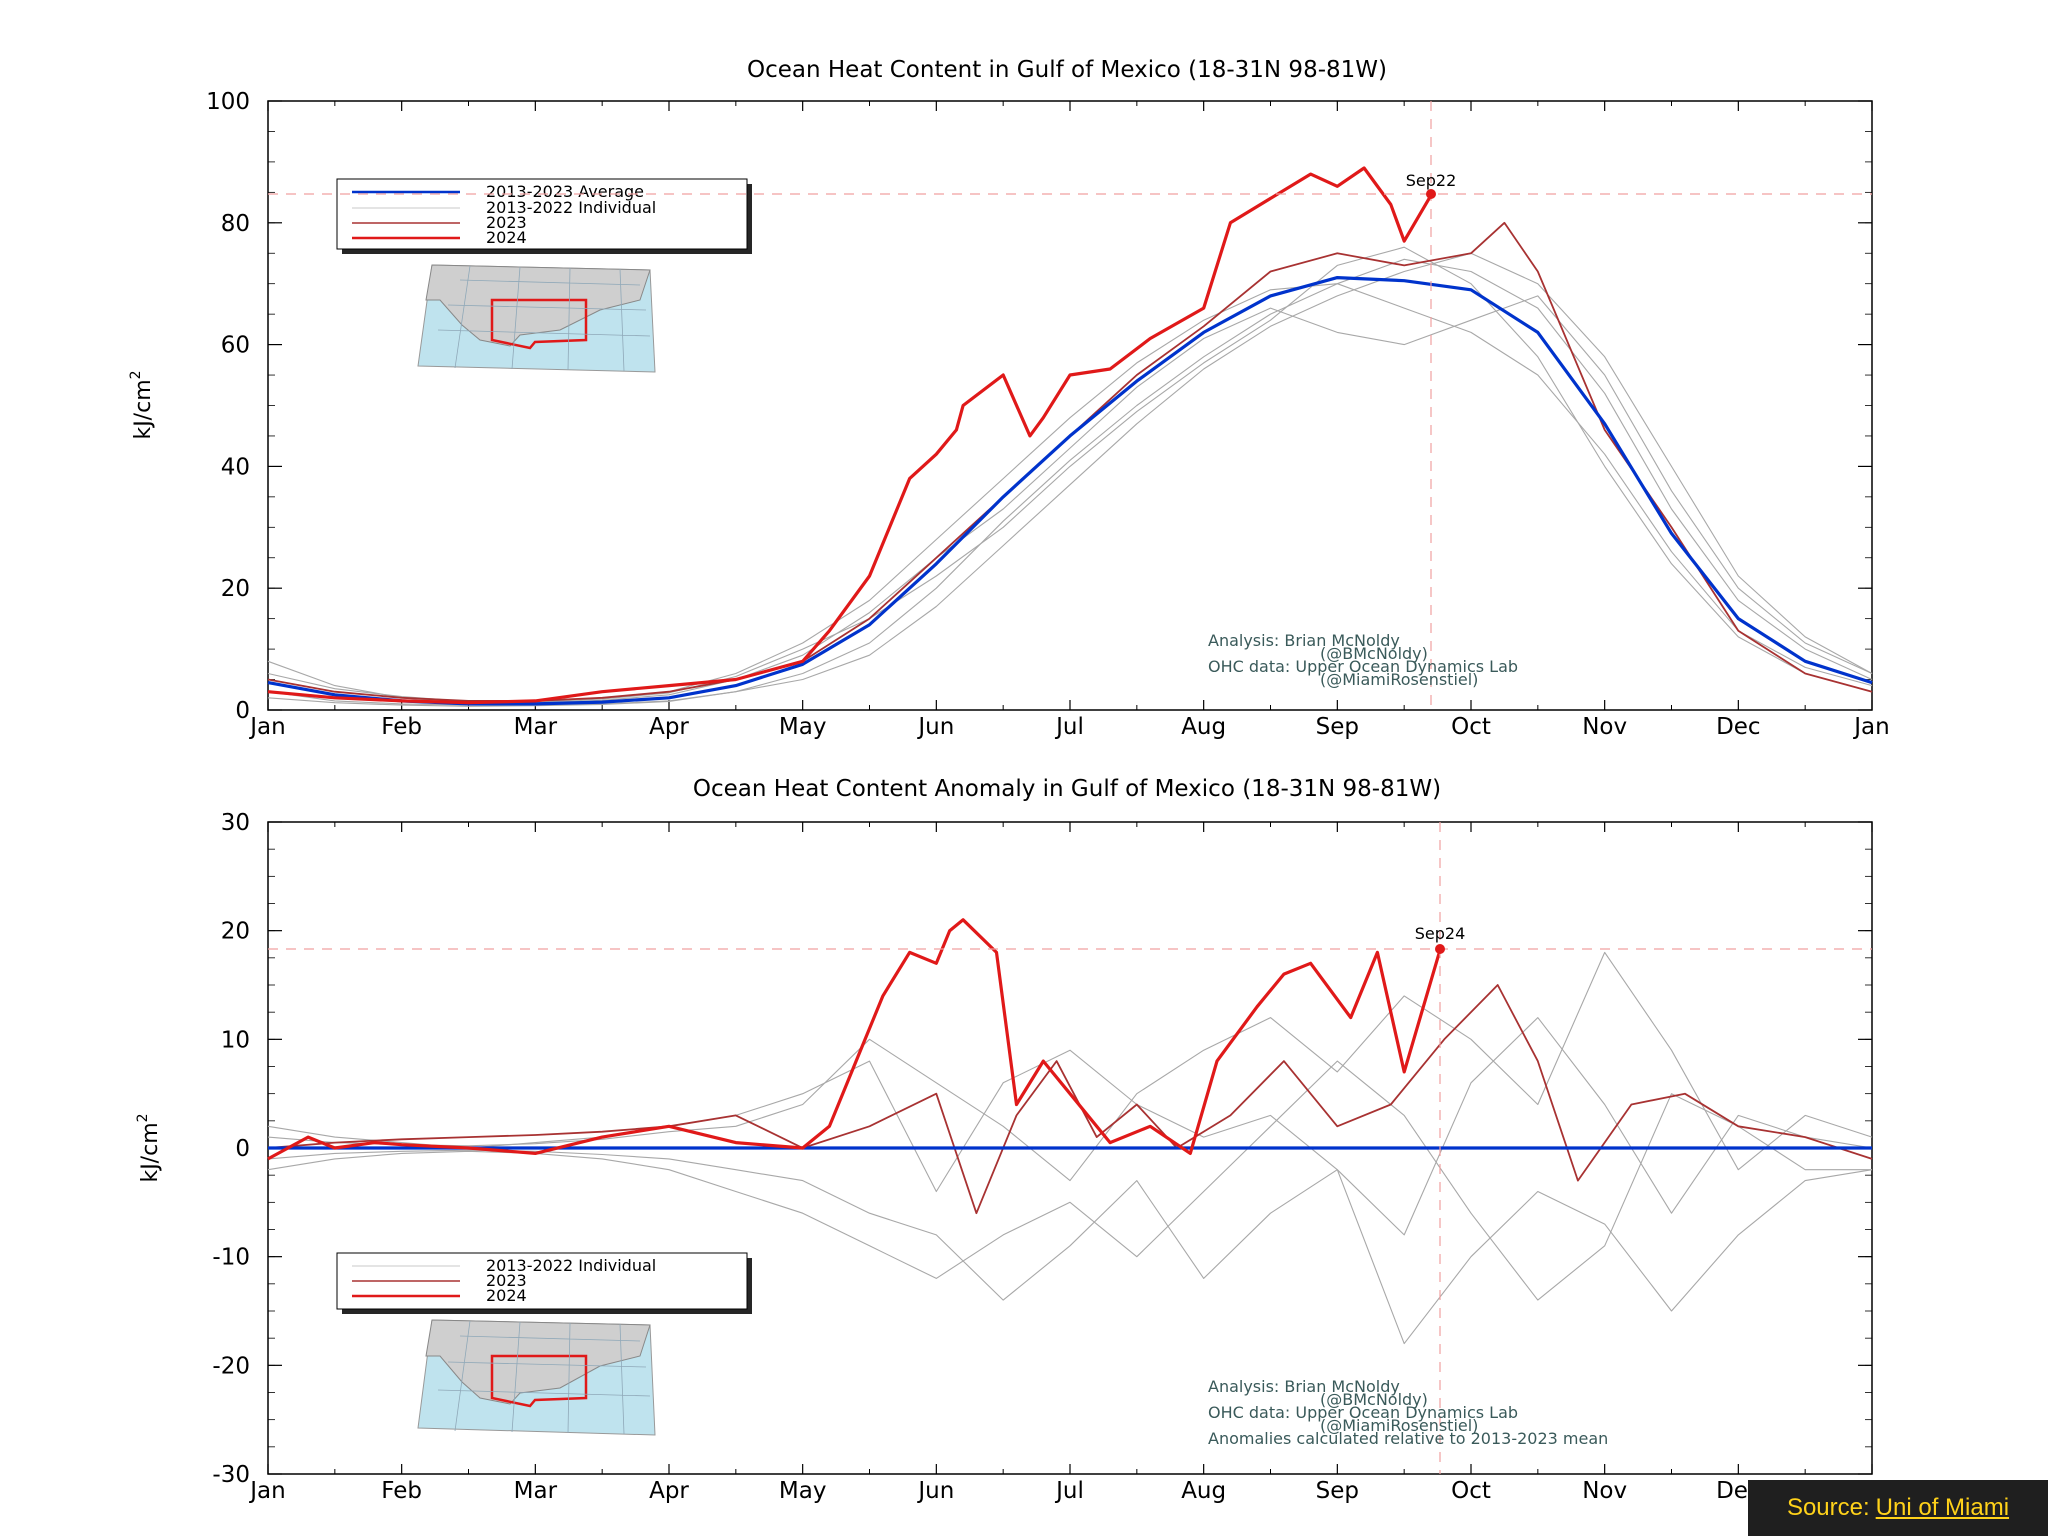 This screenshot has height=1536, width=2048. Describe the element at coordinates (1738, 727) in the screenshot. I see `ohc-x-tick-label: Dec` at that location.